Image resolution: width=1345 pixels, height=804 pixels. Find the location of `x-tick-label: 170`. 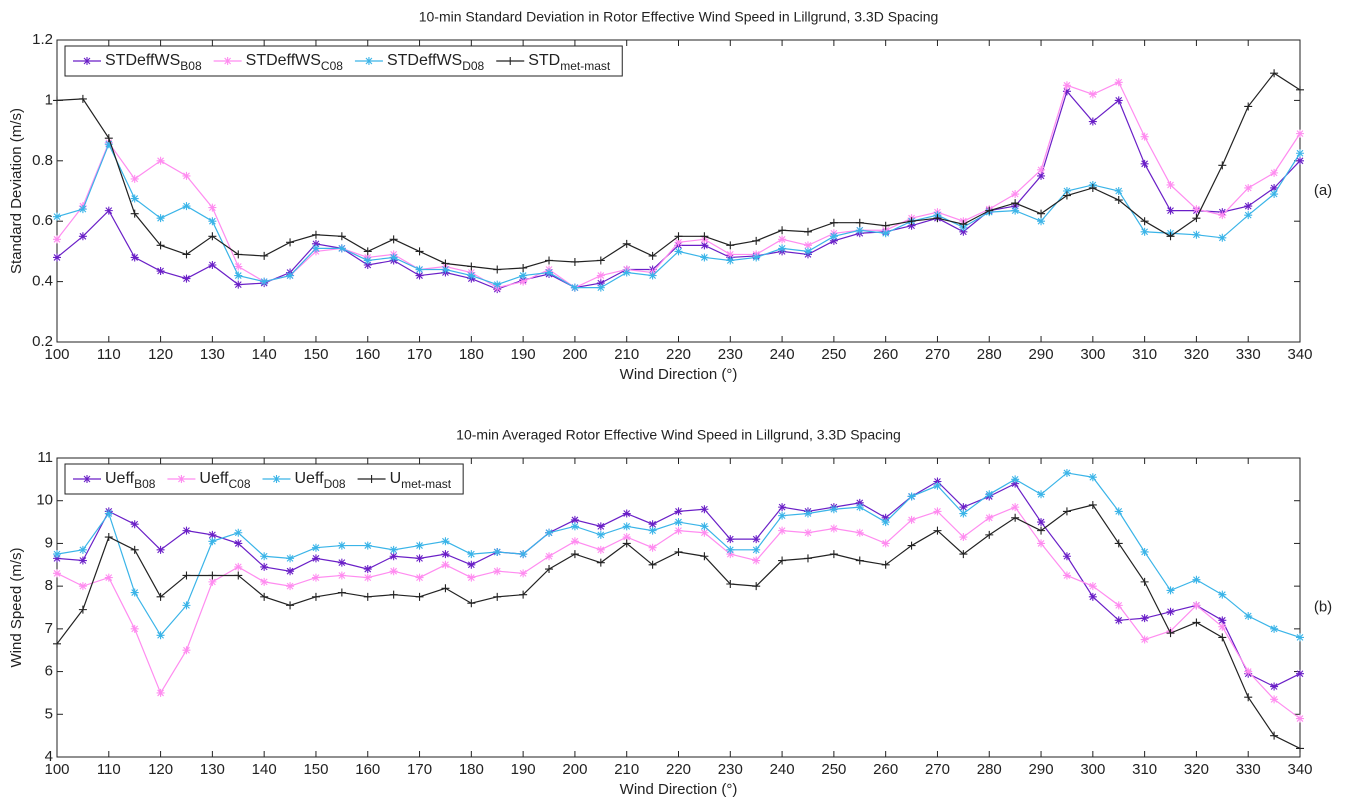

x-tick-label: 170 is located at coordinates (419, 769).